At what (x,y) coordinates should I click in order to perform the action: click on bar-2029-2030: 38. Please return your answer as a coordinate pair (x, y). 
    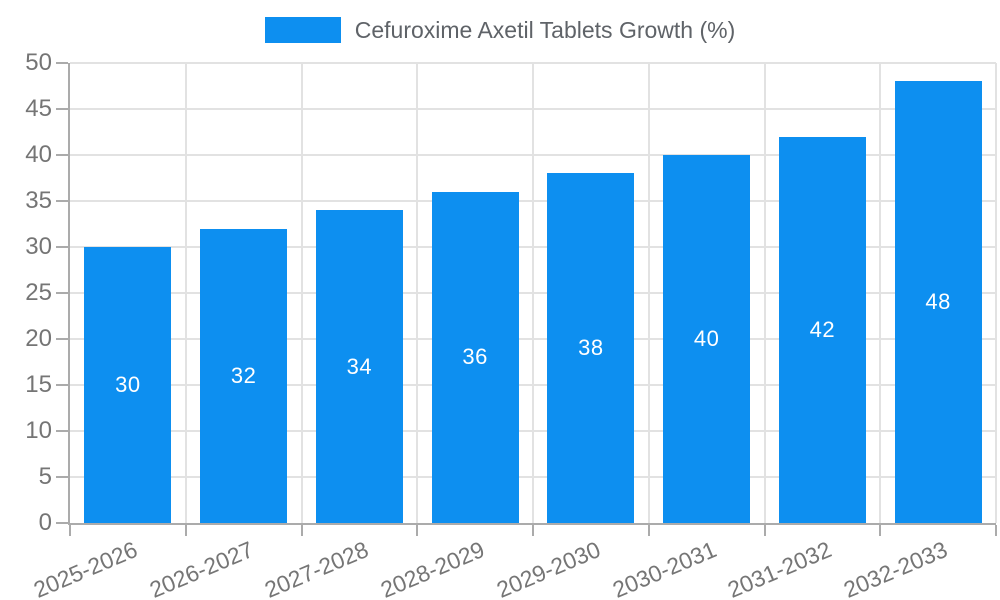
    Looking at the image, I should click on (591, 348).